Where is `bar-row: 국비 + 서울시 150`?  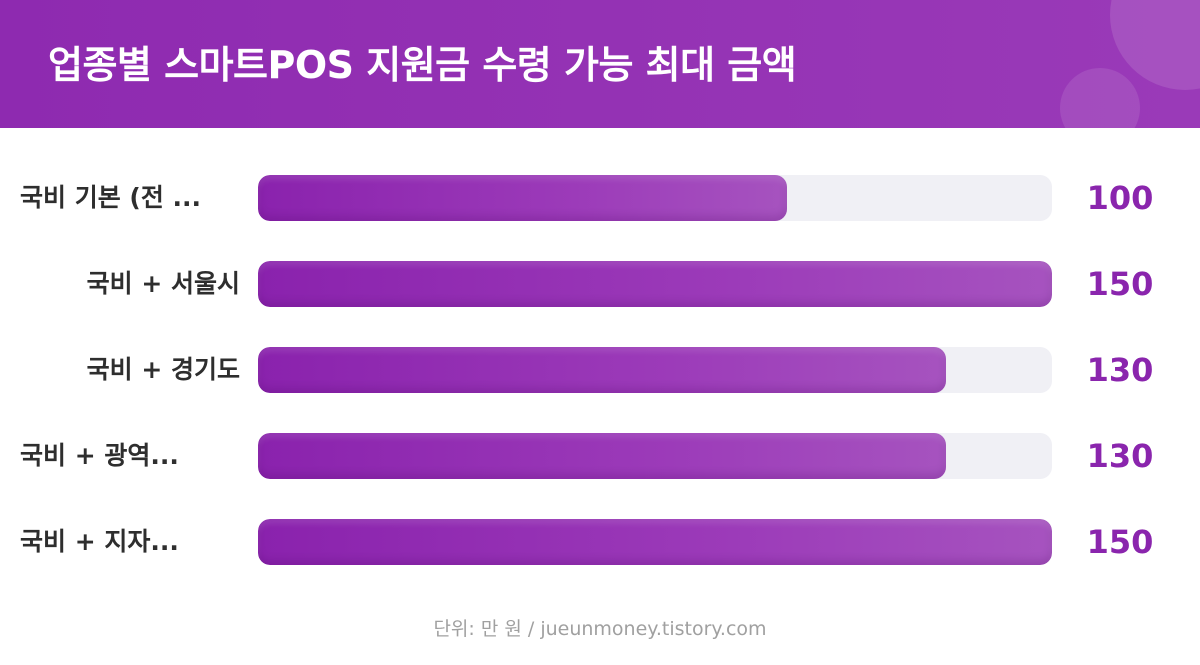 bar-row: 국비 + 서울시 150 is located at coordinates (600, 284).